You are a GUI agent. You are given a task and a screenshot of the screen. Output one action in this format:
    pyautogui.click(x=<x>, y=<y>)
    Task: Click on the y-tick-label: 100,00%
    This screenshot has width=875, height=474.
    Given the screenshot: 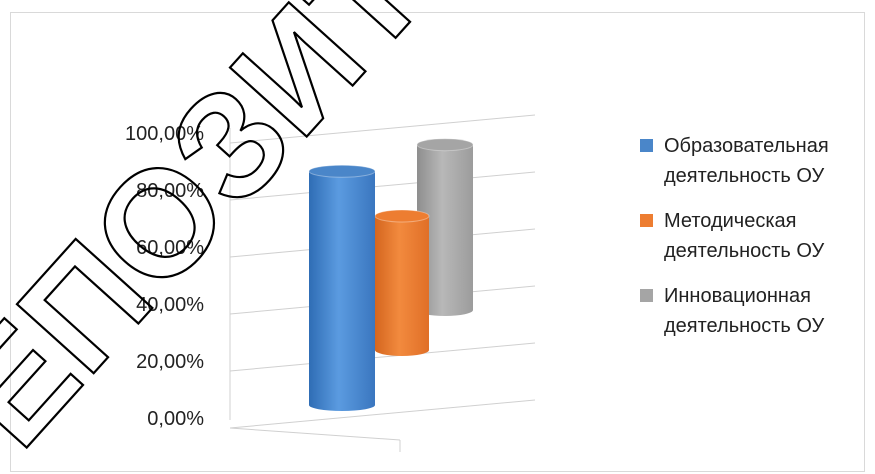 What is the action you would take?
    pyautogui.click(x=164, y=134)
    